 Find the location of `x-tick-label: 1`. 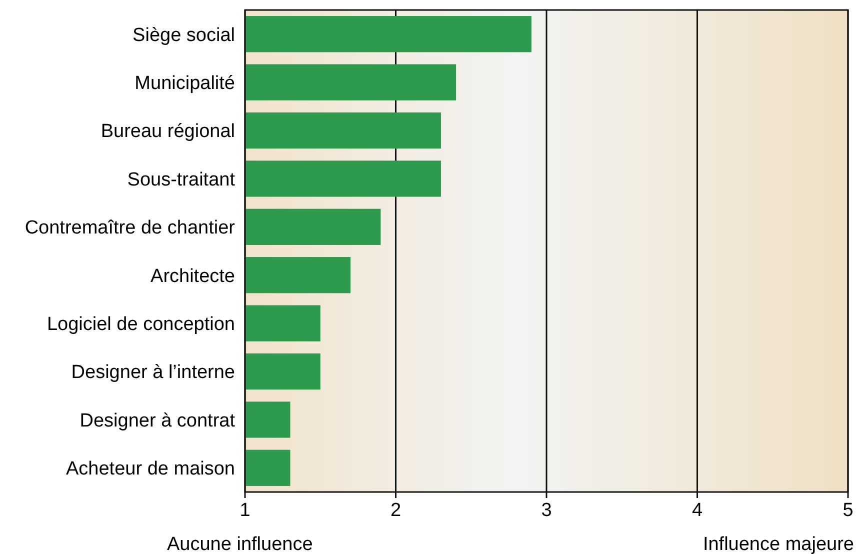

x-tick-label: 1 is located at coordinates (245, 510).